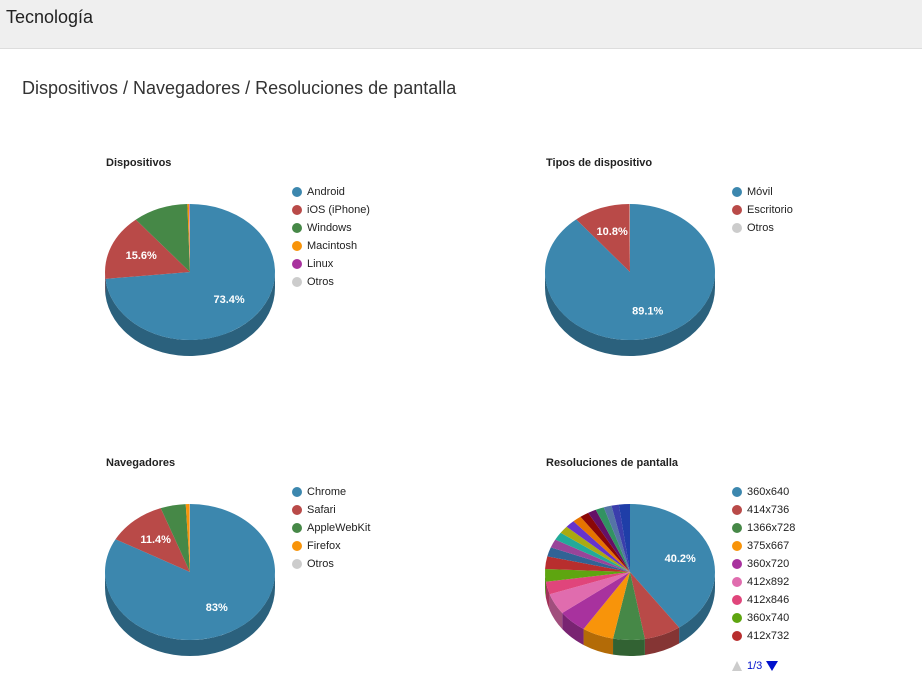 The width and height of the screenshot is (922, 685). What do you see at coordinates (768, 600) in the screenshot?
I see `legend-label: 412x846` at bounding box center [768, 600].